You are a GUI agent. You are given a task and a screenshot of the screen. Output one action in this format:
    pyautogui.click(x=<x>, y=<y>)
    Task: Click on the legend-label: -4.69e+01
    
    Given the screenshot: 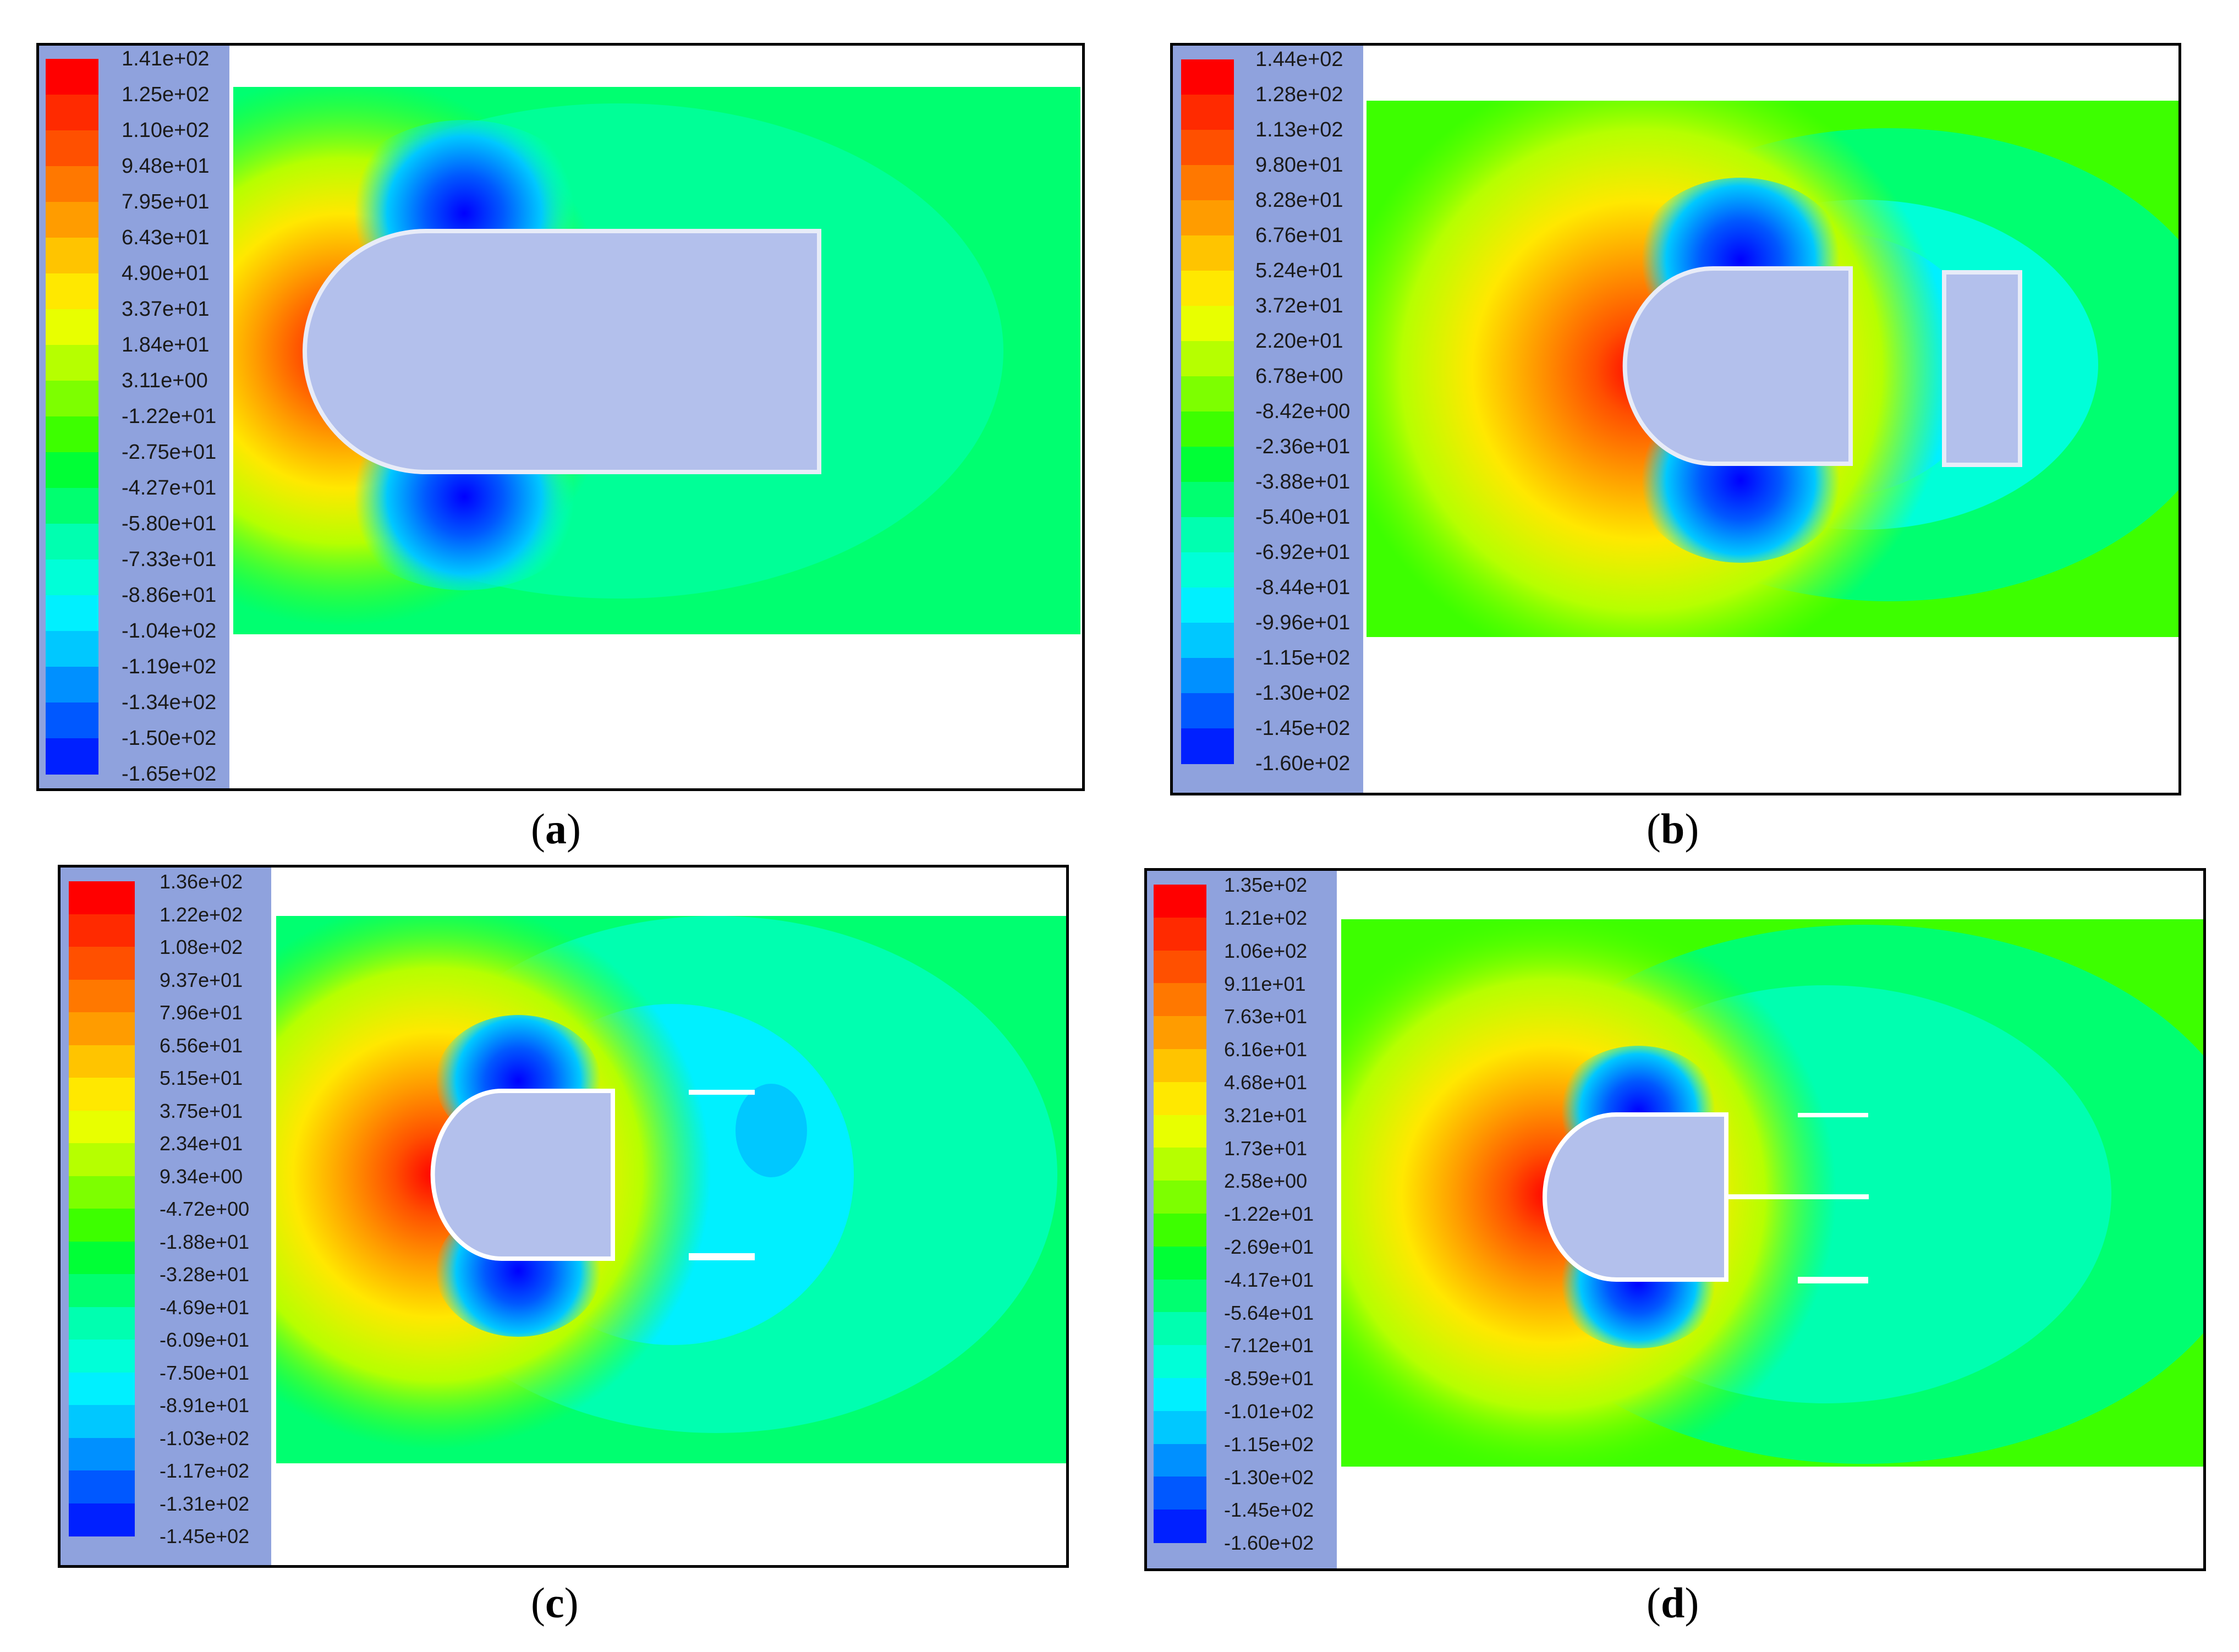 What is the action you would take?
    pyautogui.click(x=205, y=1307)
    